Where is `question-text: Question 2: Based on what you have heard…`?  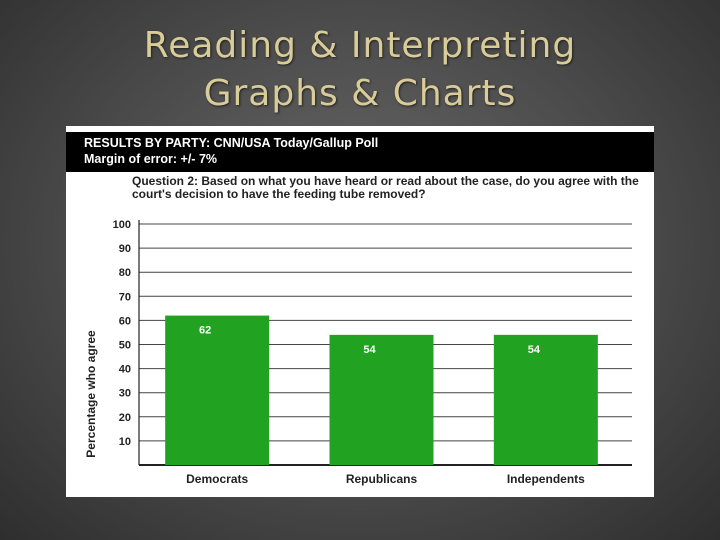
question-text: Question 2: Based on what you have heard… is located at coordinates (385, 187).